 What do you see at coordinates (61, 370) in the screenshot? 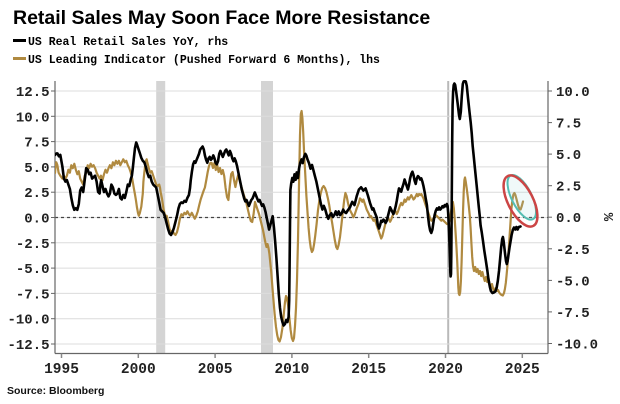
I see `svg-text: 1995` at bounding box center [61, 370].